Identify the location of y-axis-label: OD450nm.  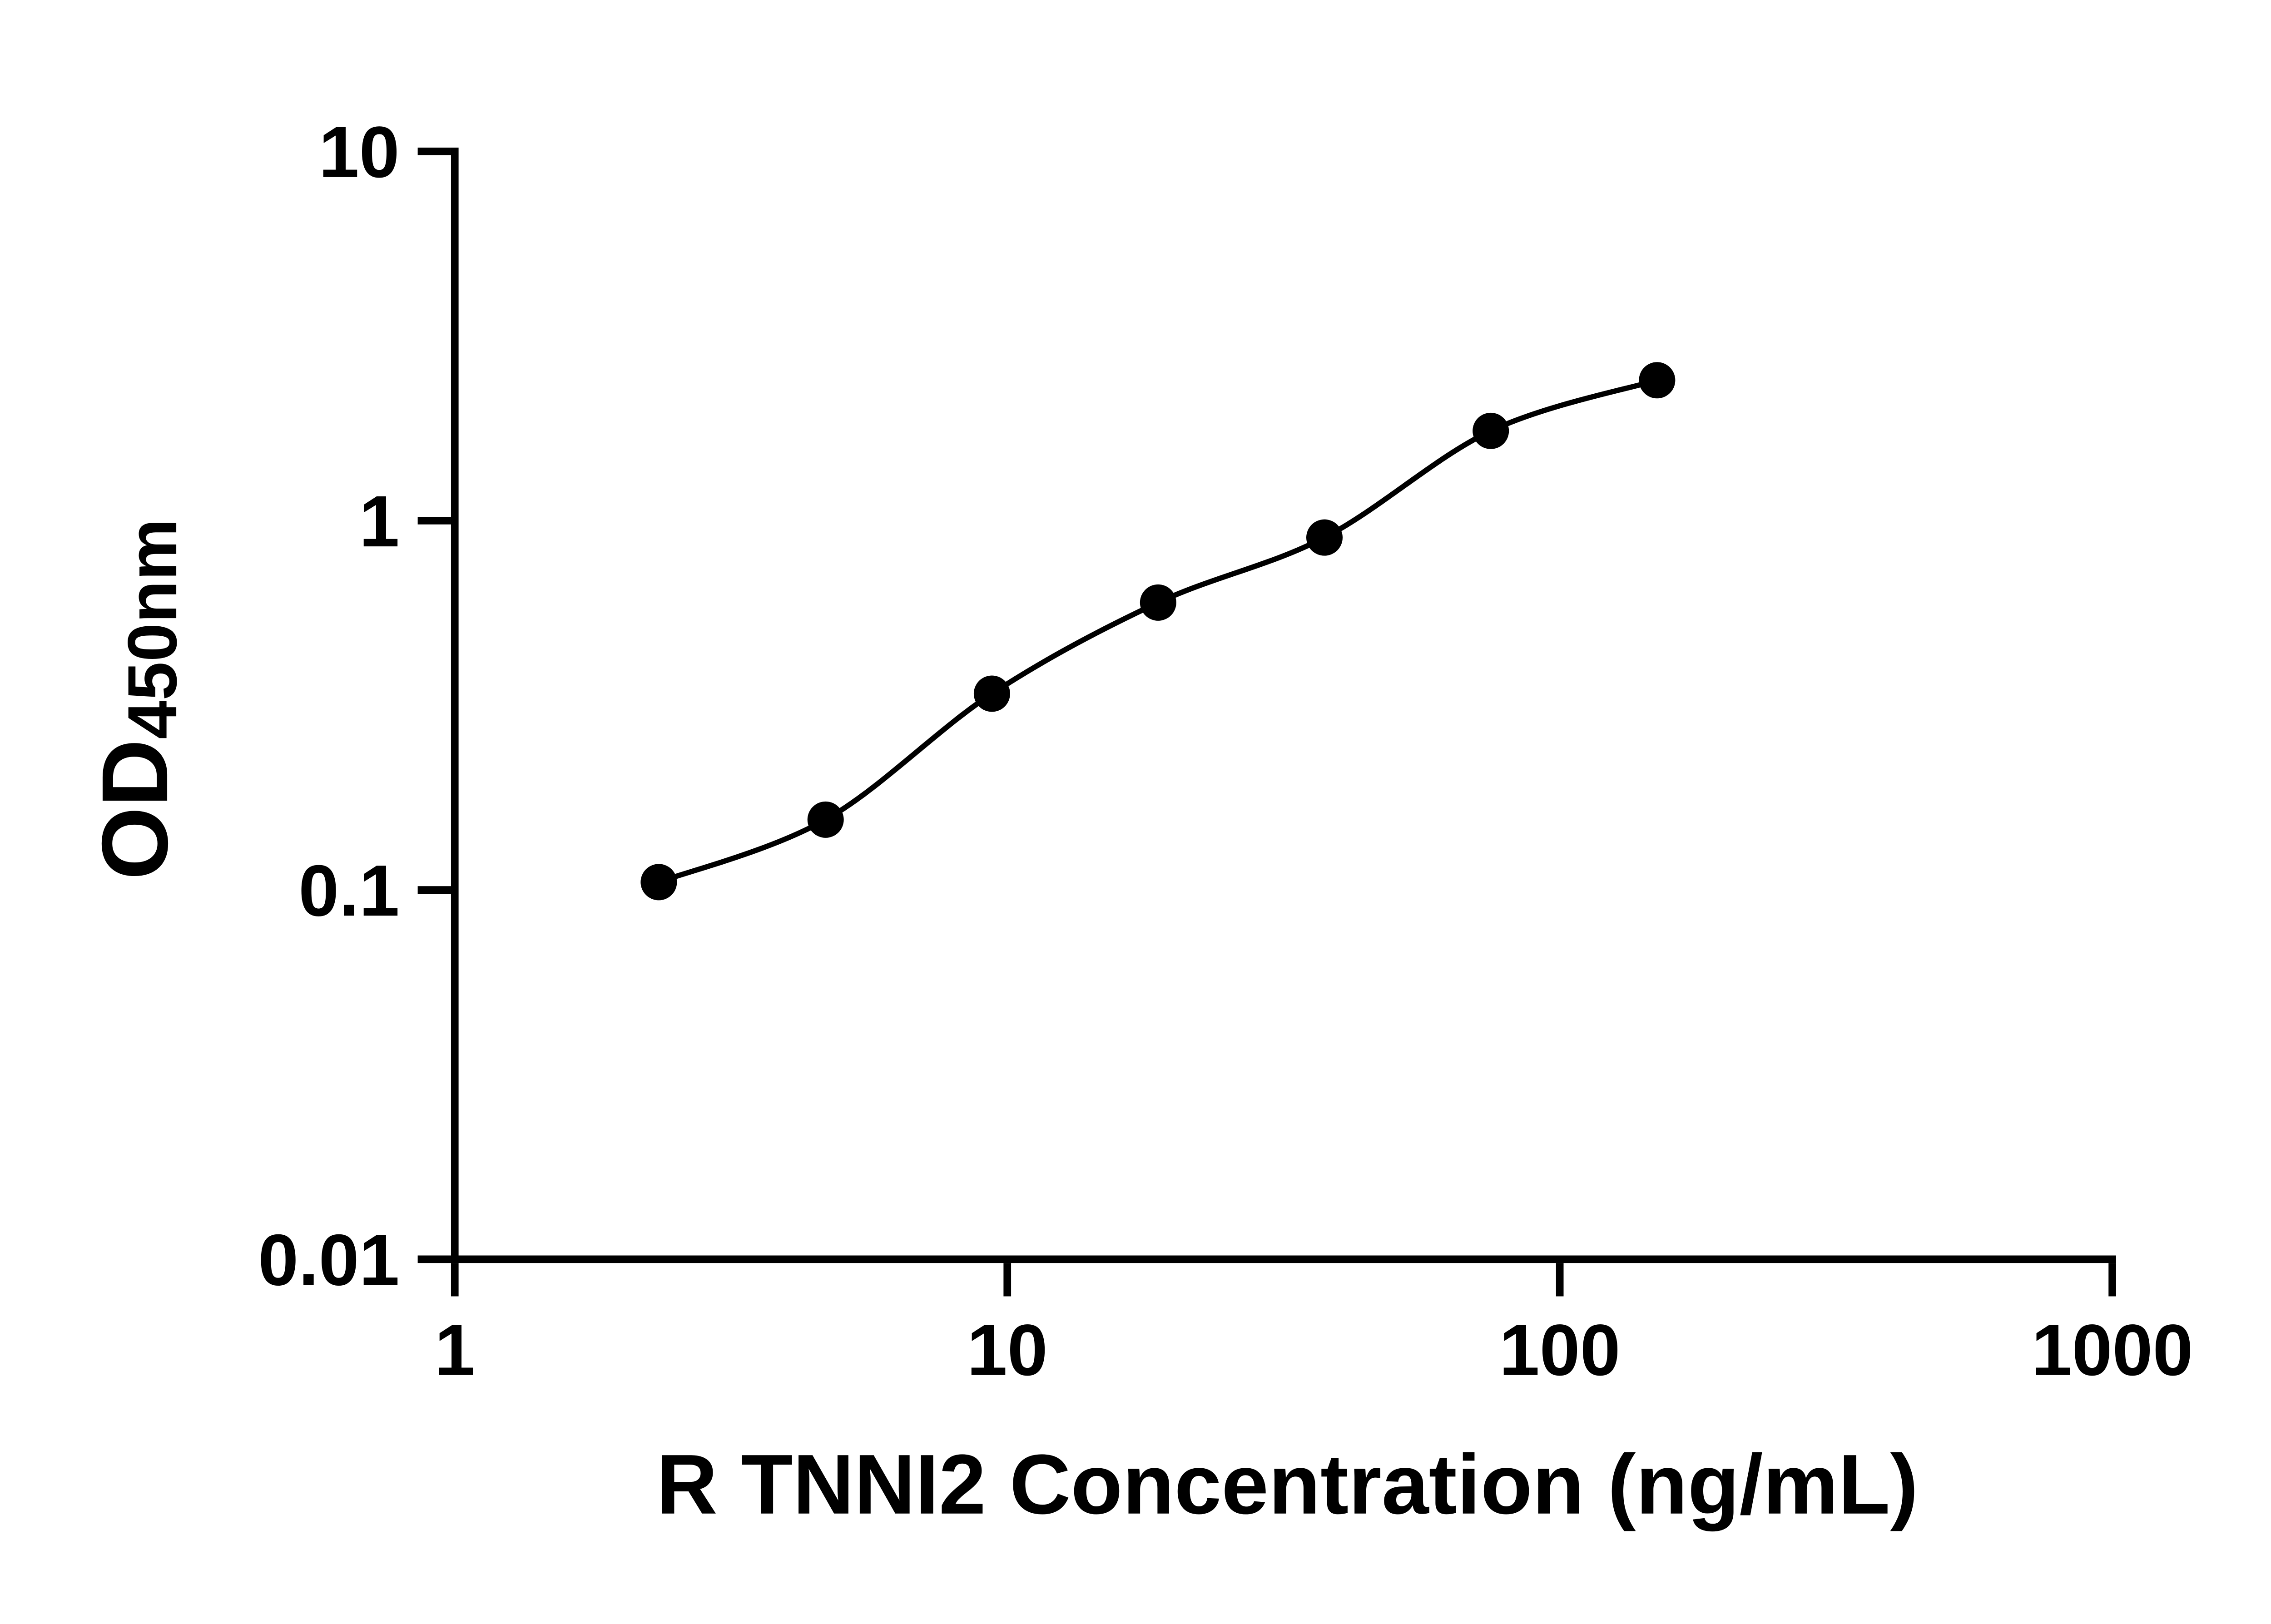
(136, 699).